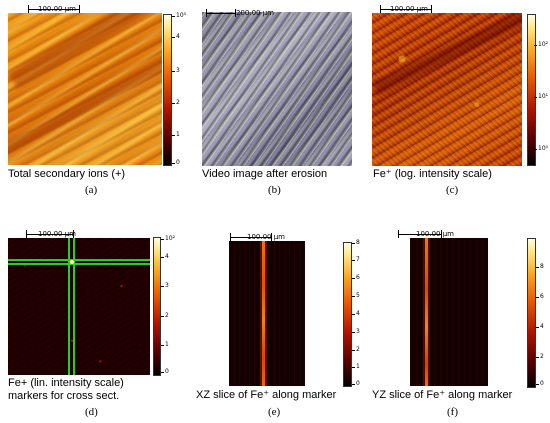 This screenshot has height=423, width=550. Describe the element at coordinates (85, 89) in the screenshot. I see `total-ions-image` at that location.